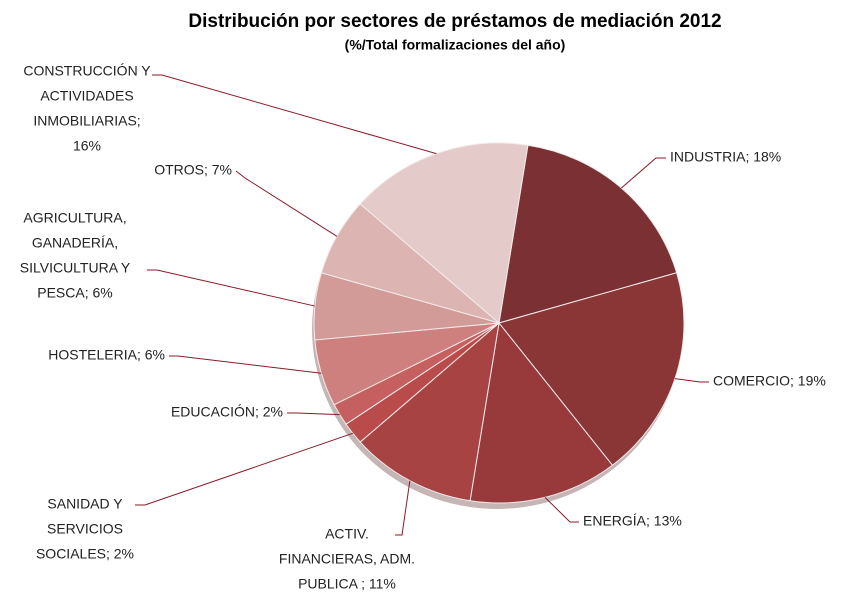 Image resolution: width=854 pixels, height=596 pixels. I want to click on chart-subtitle: (%/Total formalizaciones del año), so click(455, 45).